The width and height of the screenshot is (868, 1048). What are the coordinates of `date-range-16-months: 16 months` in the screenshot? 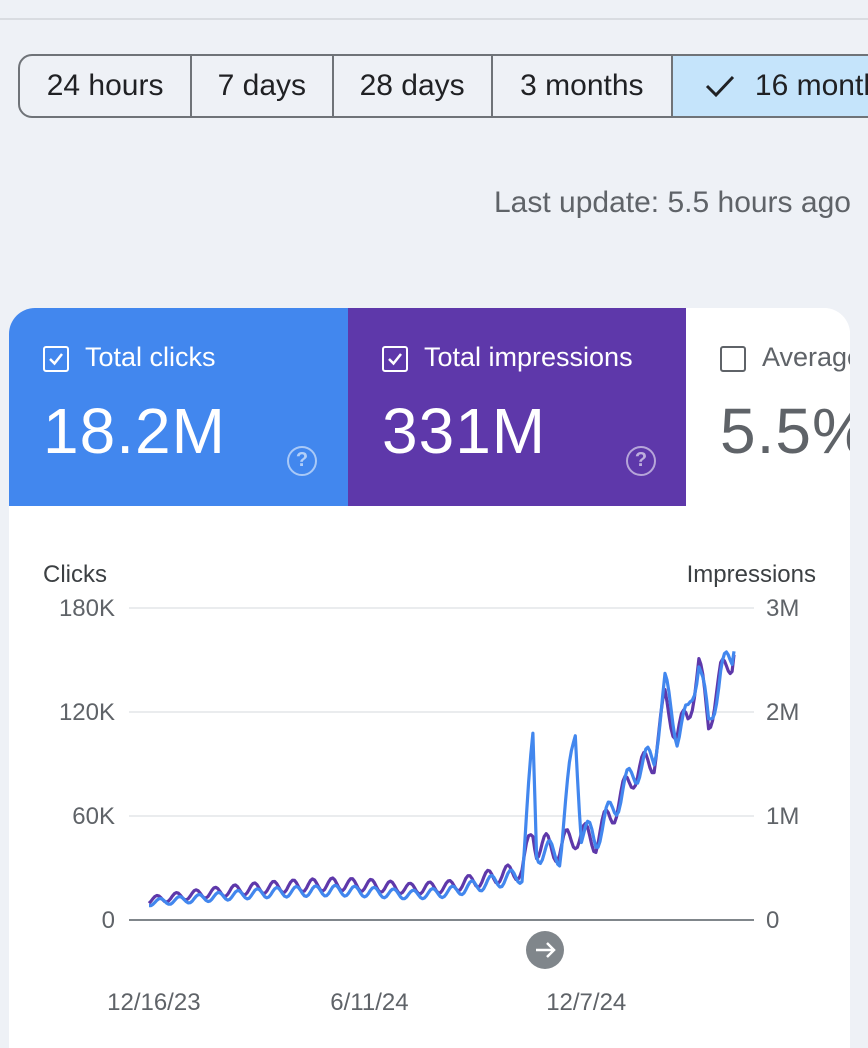 It's located at (770, 86).